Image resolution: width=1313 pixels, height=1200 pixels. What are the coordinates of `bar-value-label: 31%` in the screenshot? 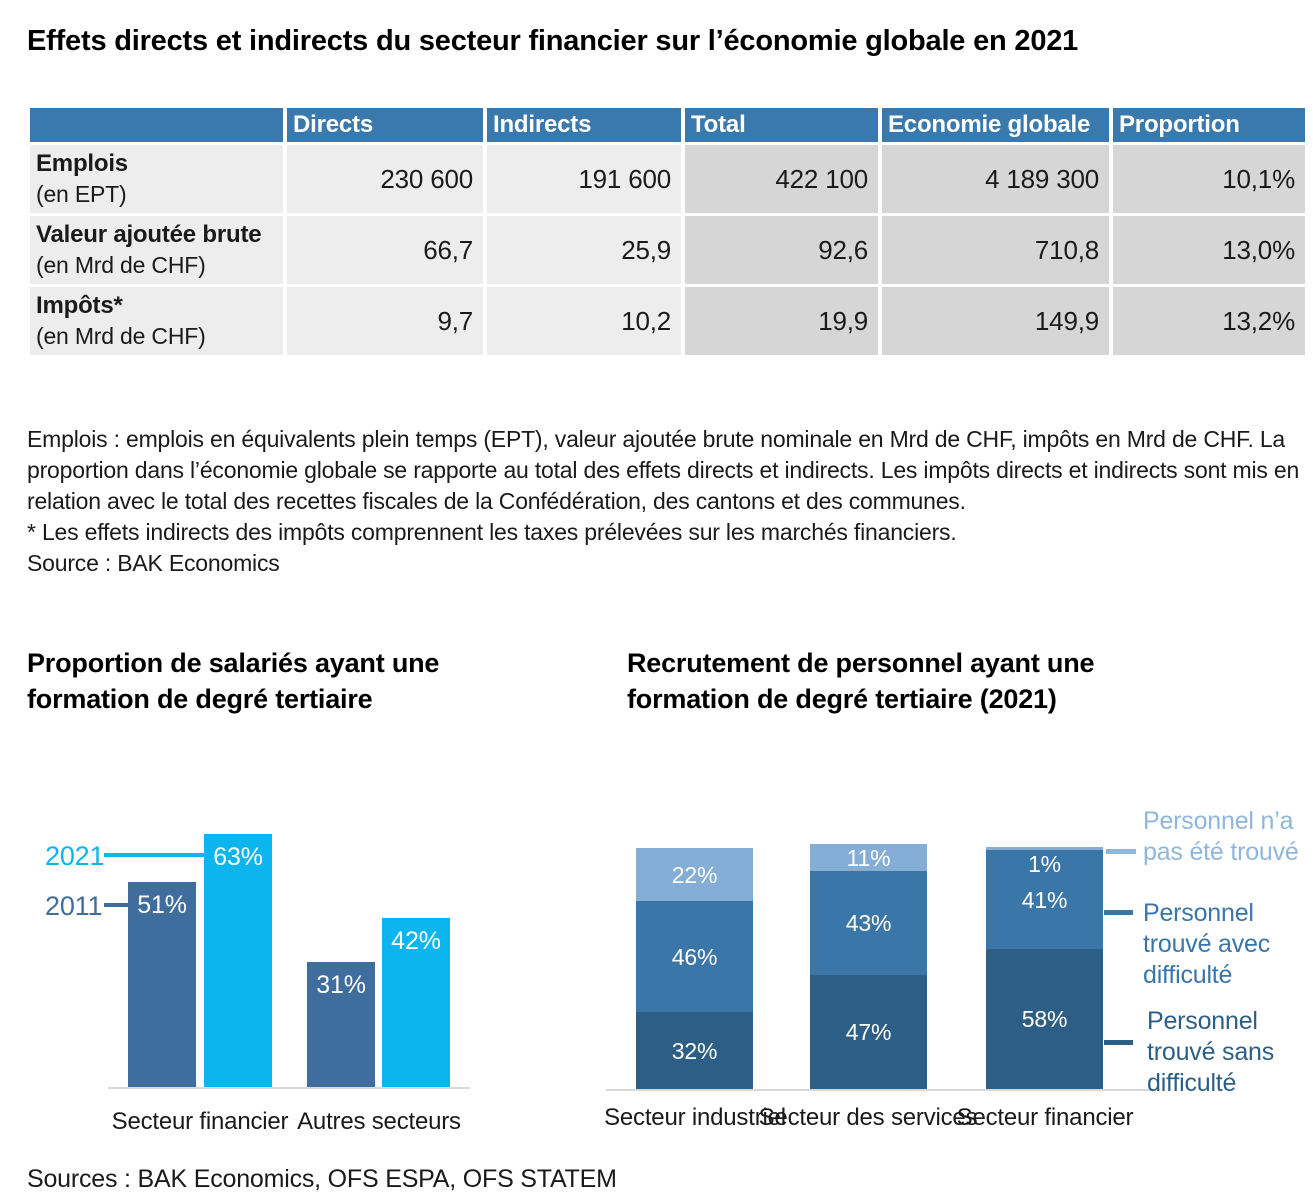 It's located at (341, 985).